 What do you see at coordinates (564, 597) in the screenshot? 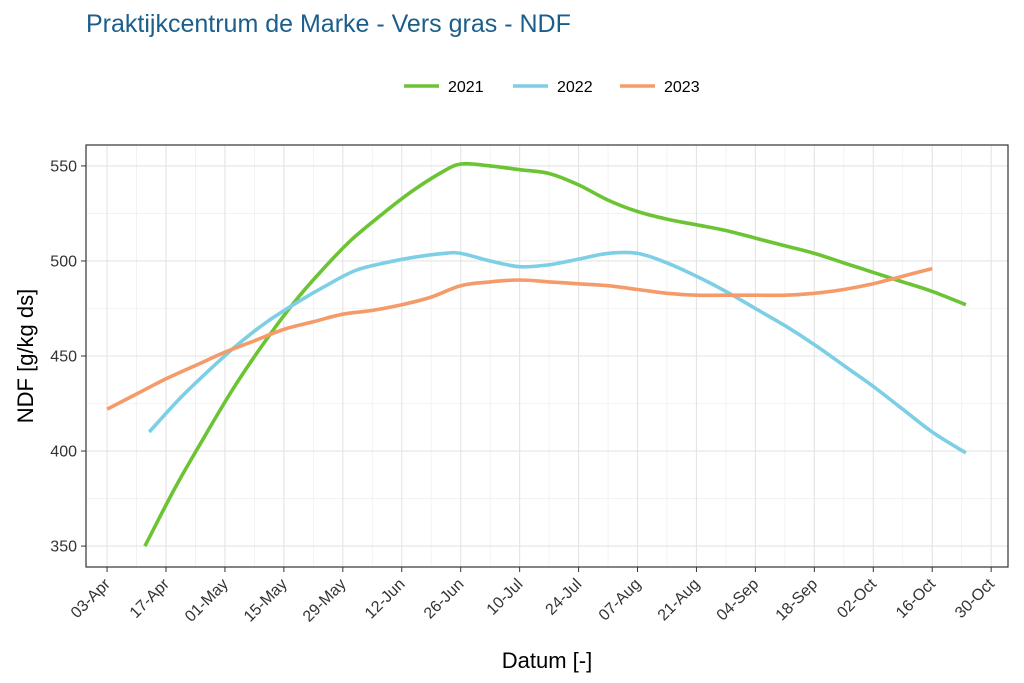
I see `x-tick-label: 24-Jul` at bounding box center [564, 597].